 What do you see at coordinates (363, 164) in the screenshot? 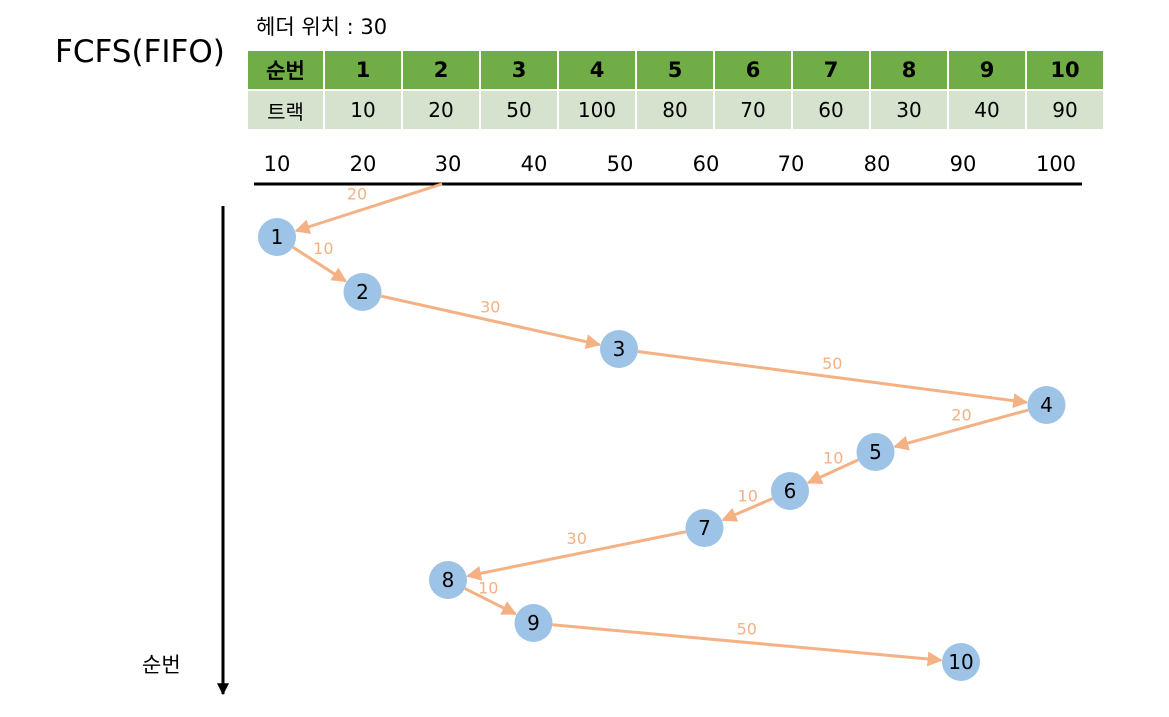
I see `axis-tick-label: 20` at bounding box center [363, 164].